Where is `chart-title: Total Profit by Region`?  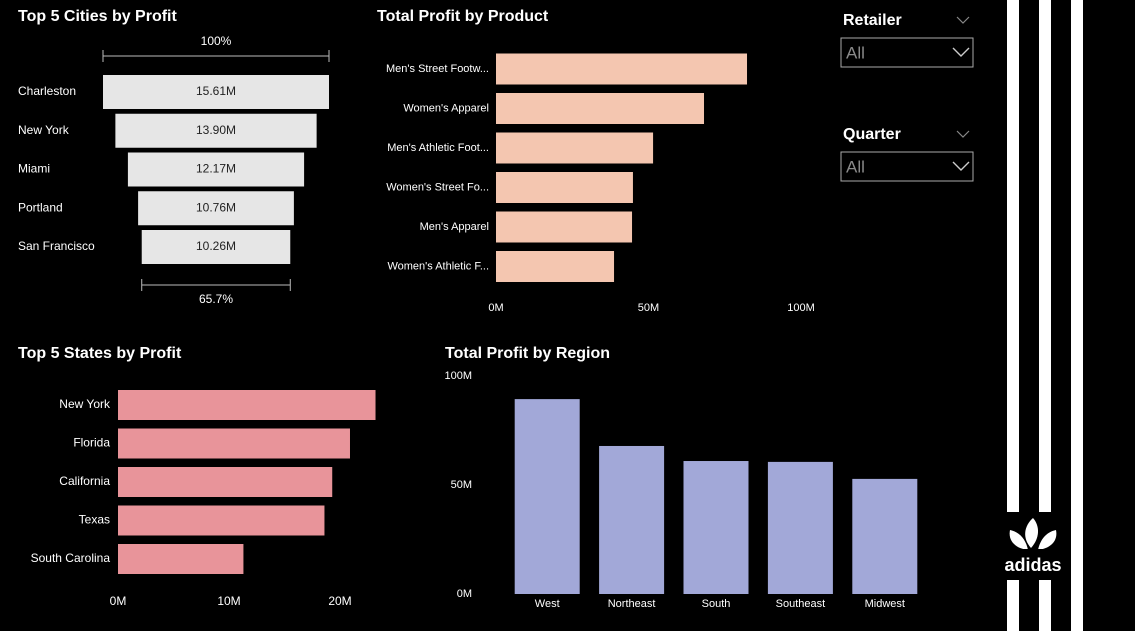 chart-title: Total Profit by Region is located at coordinates (527, 353).